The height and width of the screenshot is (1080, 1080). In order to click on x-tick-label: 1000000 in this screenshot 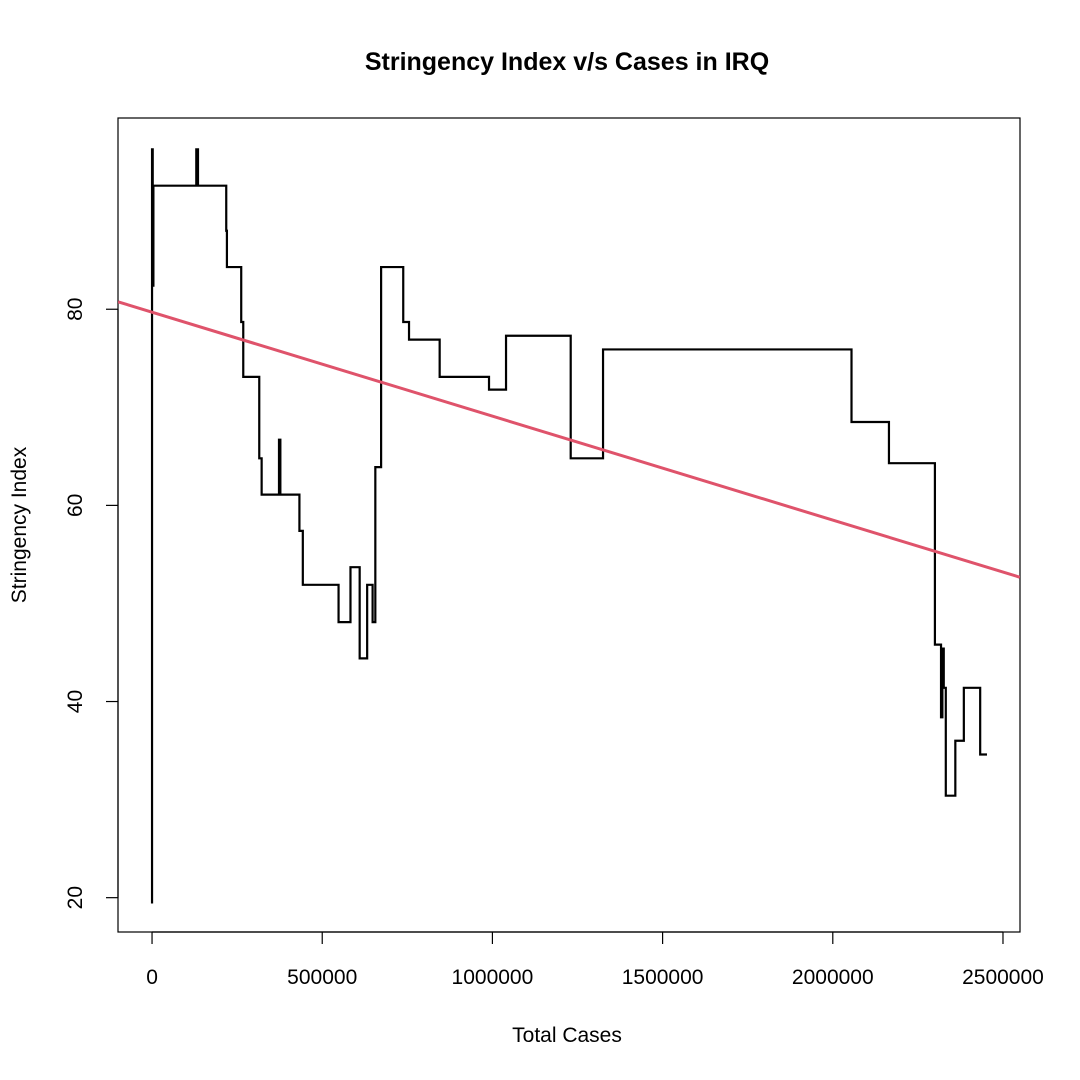, I will do `click(493, 977)`.